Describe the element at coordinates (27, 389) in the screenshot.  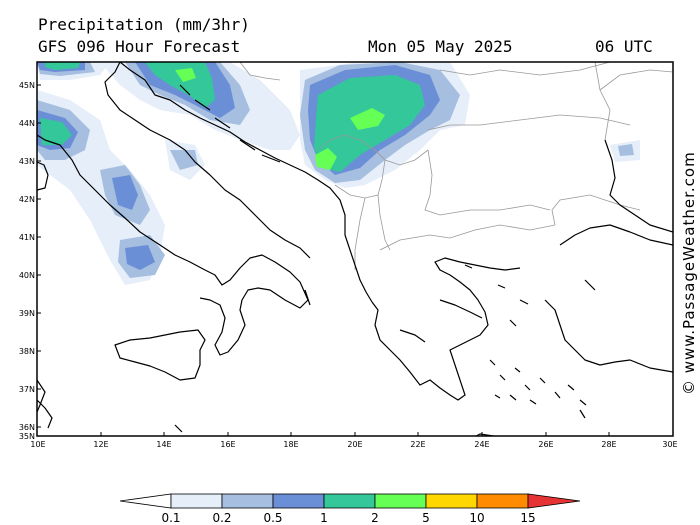
I see `lat-label: 37N` at that location.